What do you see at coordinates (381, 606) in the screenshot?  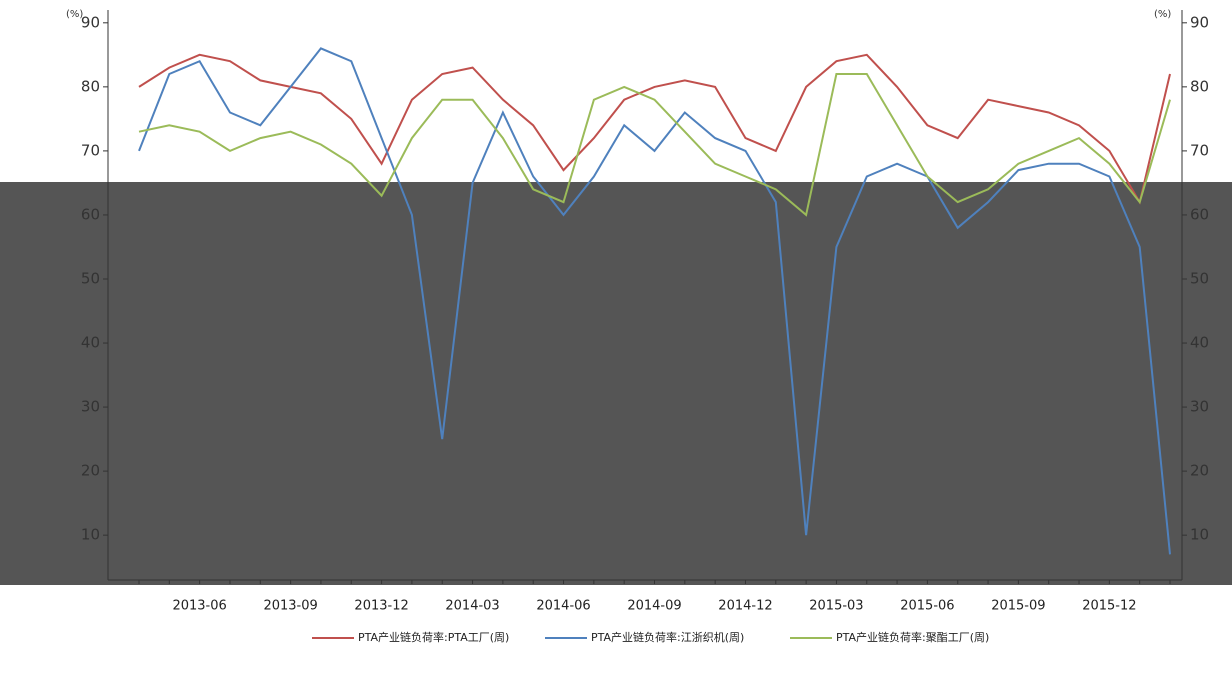 I see `x-tick-label: 2013-12` at bounding box center [381, 606].